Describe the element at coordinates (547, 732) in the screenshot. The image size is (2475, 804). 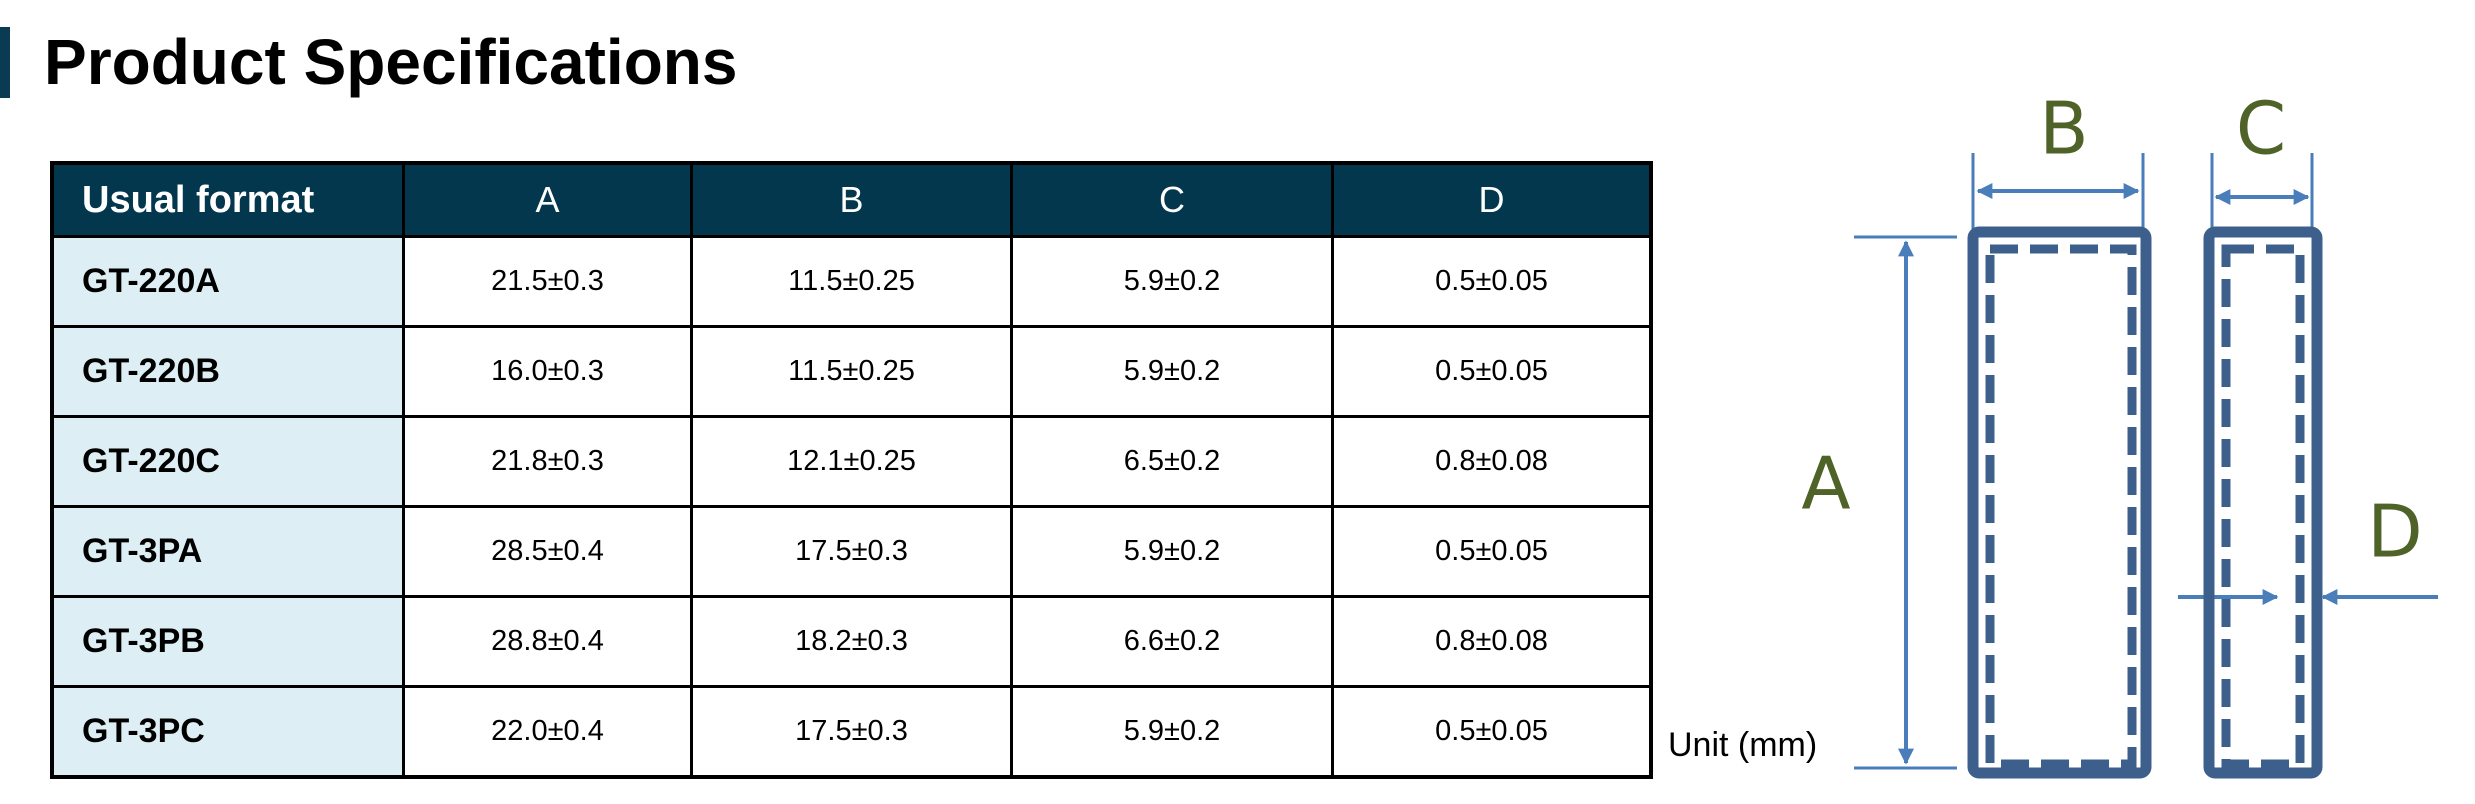
I see `table-cell: 22.0±0.4` at that location.